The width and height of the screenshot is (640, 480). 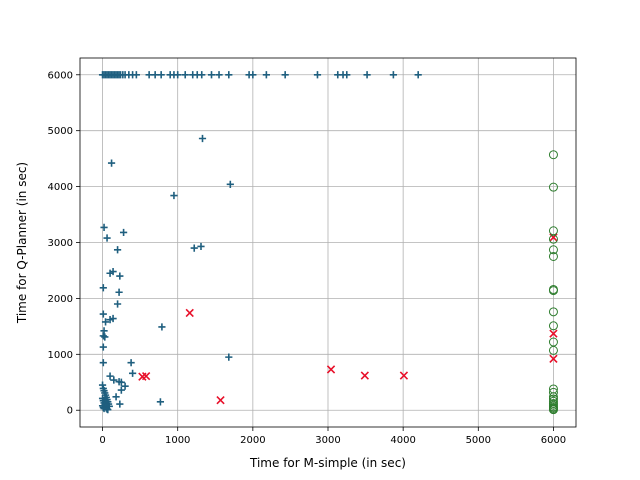 What do you see at coordinates (102, 440) in the screenshot?
I see `x-tick-label: 0` at bounding box center [102, 440].